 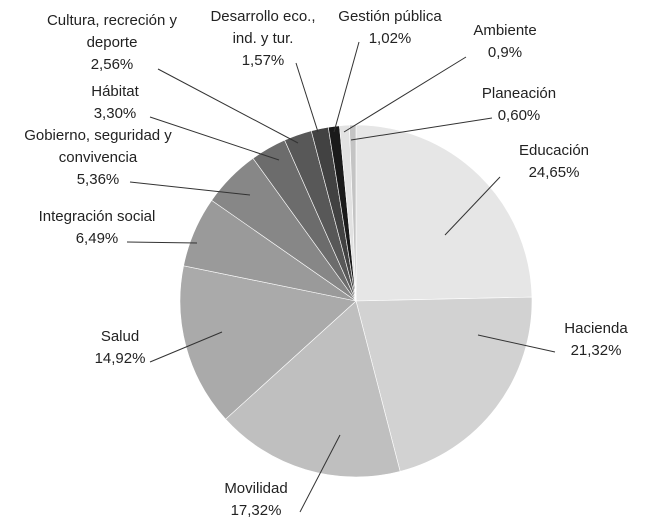 I want to click on slice-label: Educación 24,65%, so click(x=554, y=162).